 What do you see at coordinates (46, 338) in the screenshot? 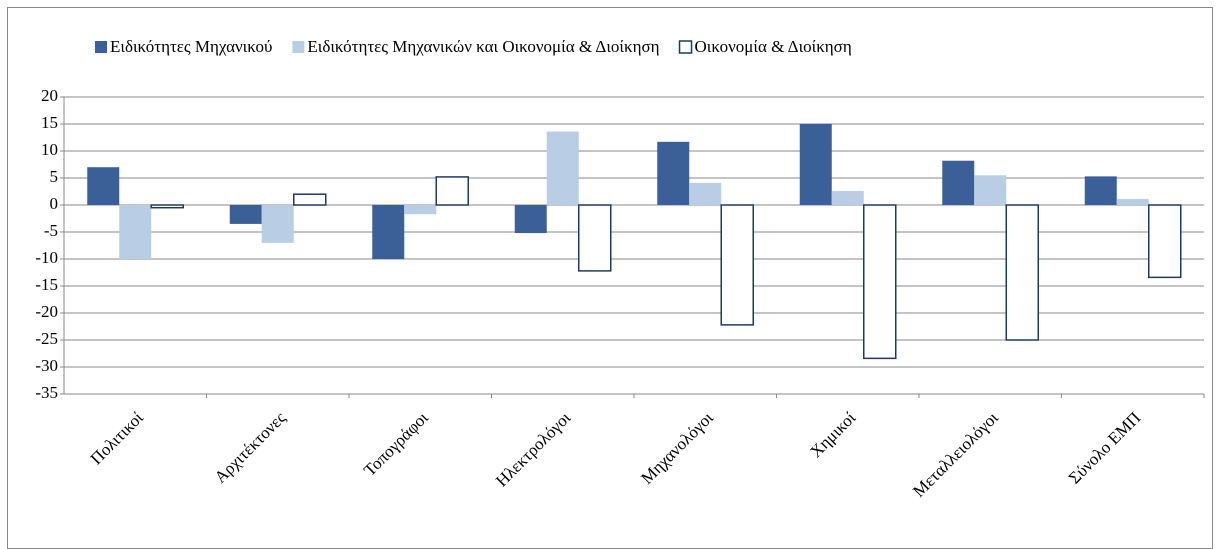
I see `y-tick-label: -25` at bounding box center [46, 338].